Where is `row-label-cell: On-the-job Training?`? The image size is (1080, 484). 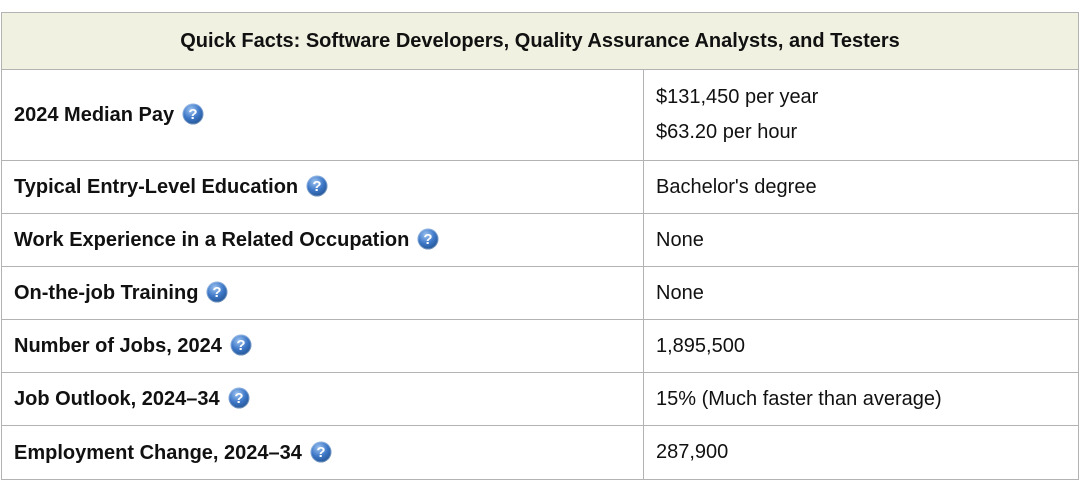 row-label-cell: On-the-job Training? is located at coordinates (322, 293).